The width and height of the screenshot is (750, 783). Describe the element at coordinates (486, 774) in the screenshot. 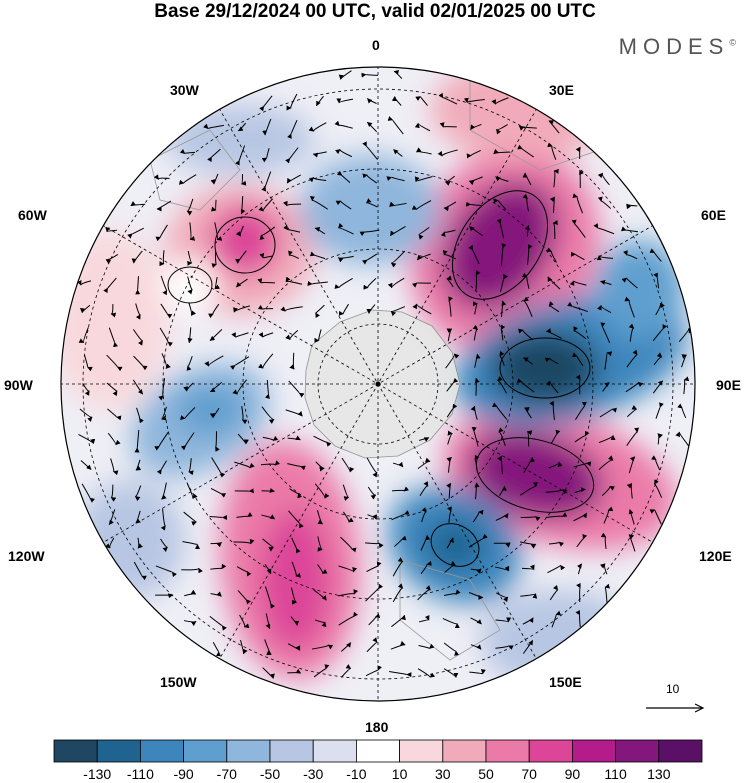

I see `colorbar-tick-label: 50` at that location.